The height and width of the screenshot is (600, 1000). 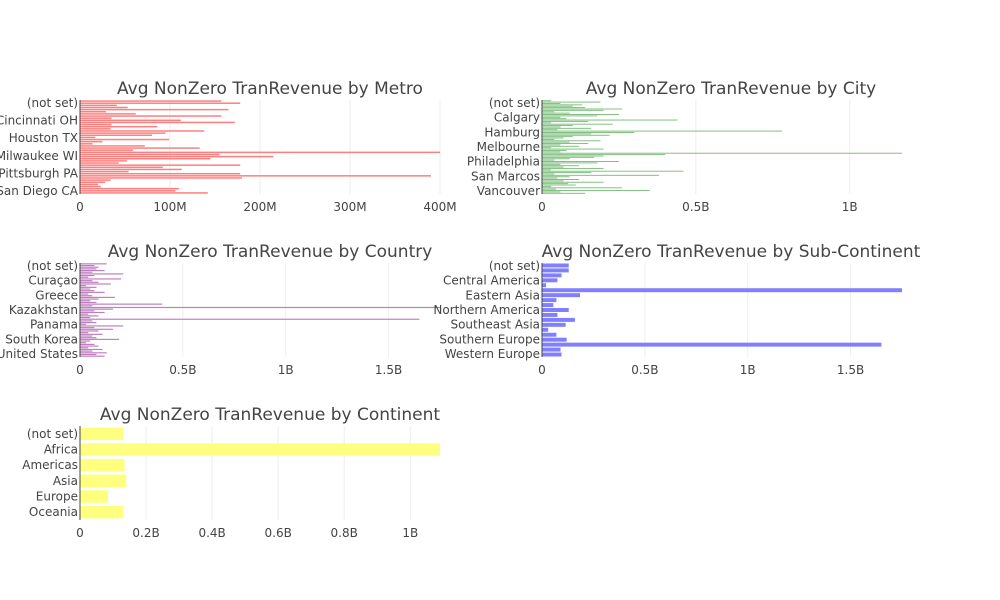 I want to click on y-tick-label: Oceania, so click(x=53, y=512).